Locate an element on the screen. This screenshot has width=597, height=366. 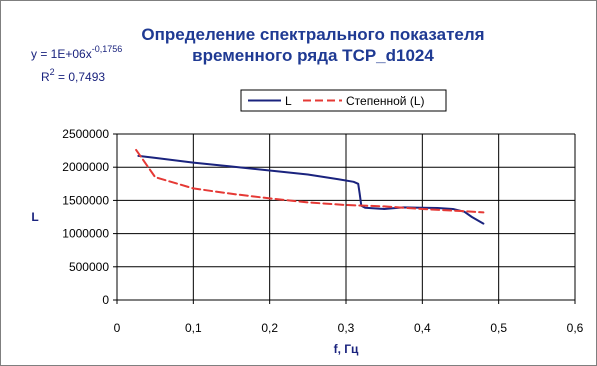
series-power-trendline is located at coordinates (310, 181).